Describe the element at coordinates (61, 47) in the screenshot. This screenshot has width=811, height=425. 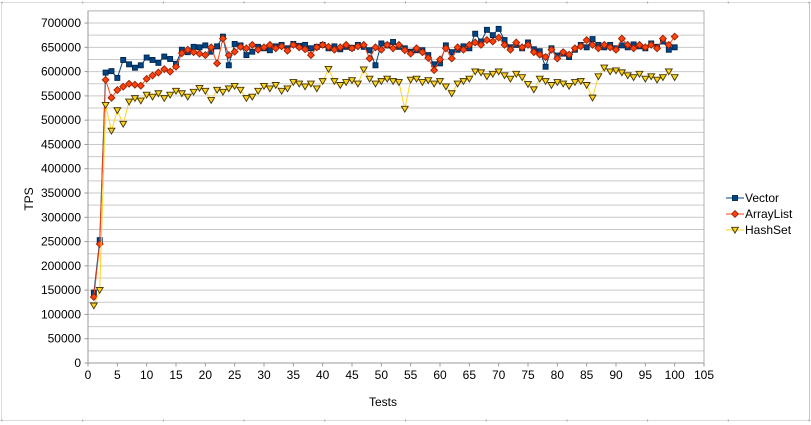
I see `svg-text: 650000` at that location.